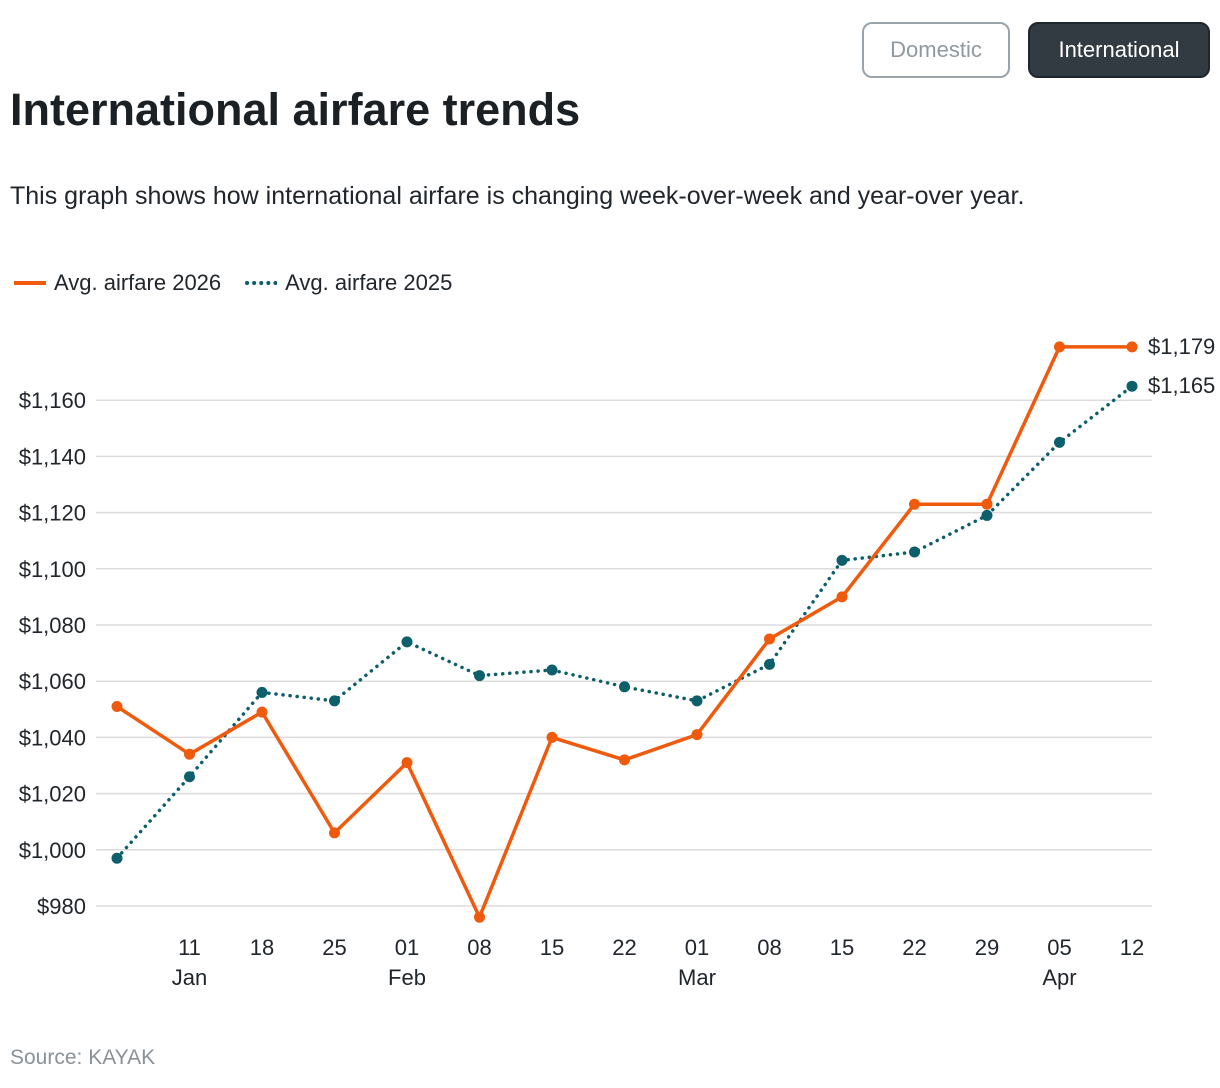  I want to click on region-toggle: Domestic International, so click(1036, 50).